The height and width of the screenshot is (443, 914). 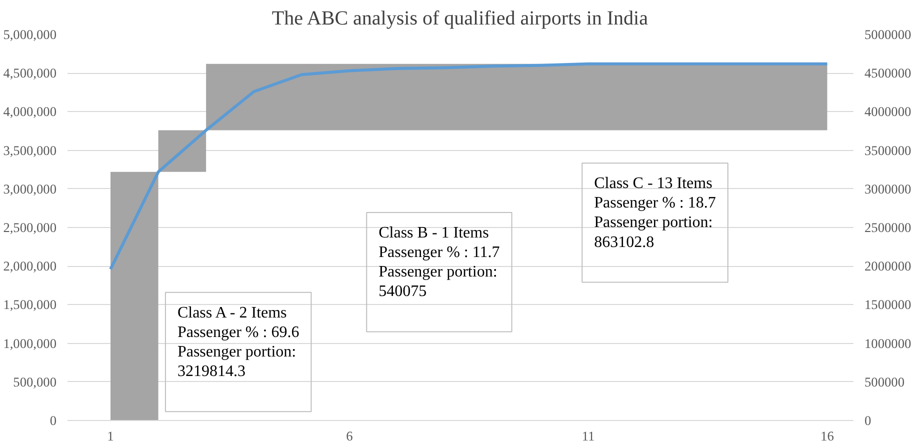 What do you see at coordinates (884, 382) in the screenshot?
I see `y2-tick-label: 500000` at bounding box center [884, 382].